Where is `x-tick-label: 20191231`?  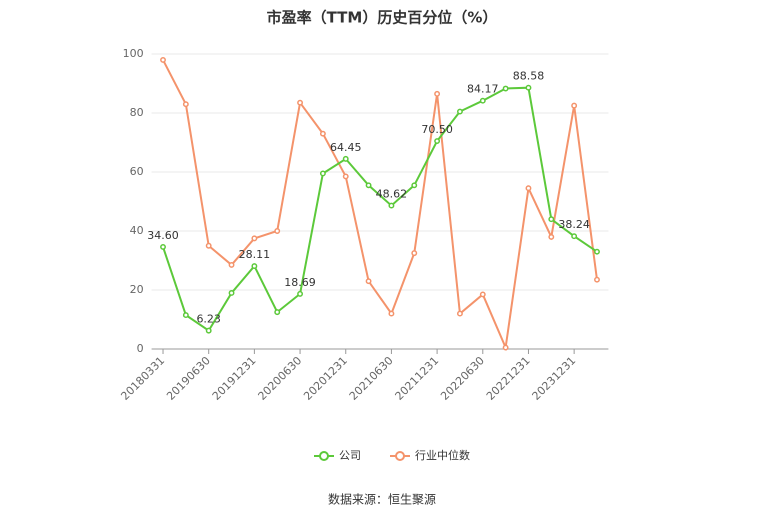 x-tick-label: 20191231 is located at coordinates (234, 378).